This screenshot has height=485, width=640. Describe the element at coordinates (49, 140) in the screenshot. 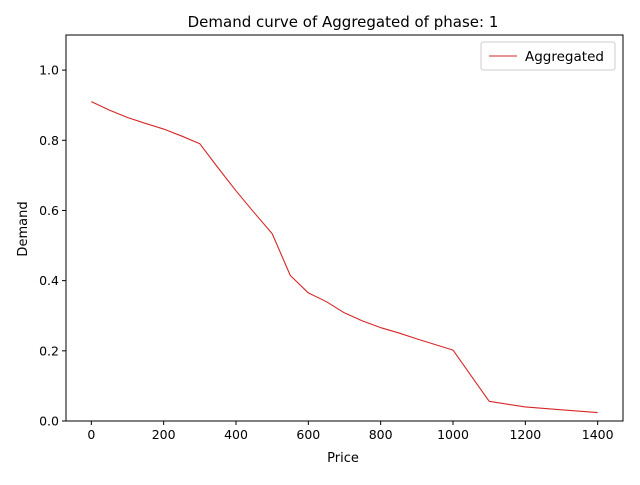

I see `y-tick-label: 0.8` at that location.